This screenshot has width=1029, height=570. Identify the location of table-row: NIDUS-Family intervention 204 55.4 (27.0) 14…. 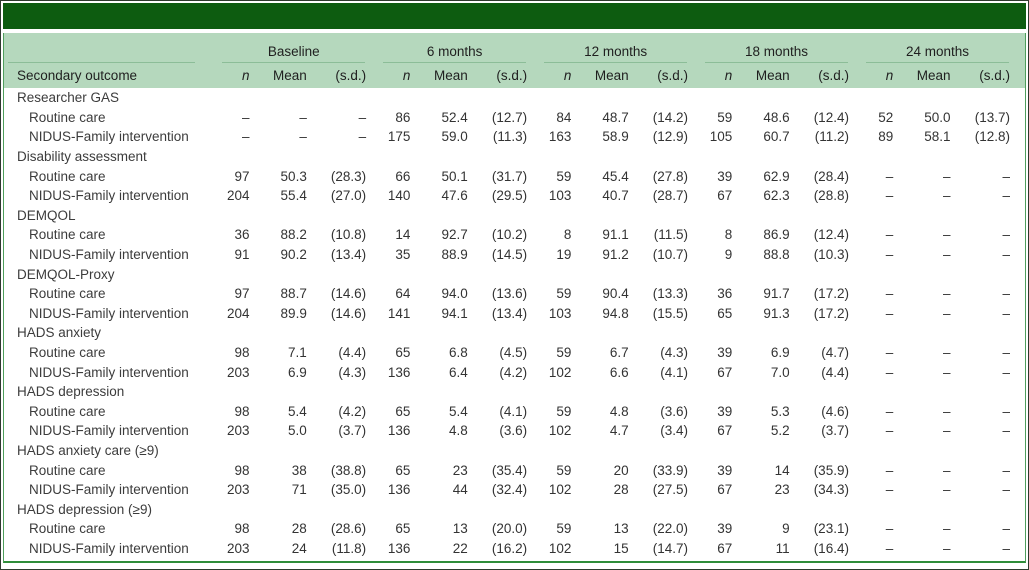
(514, 196).